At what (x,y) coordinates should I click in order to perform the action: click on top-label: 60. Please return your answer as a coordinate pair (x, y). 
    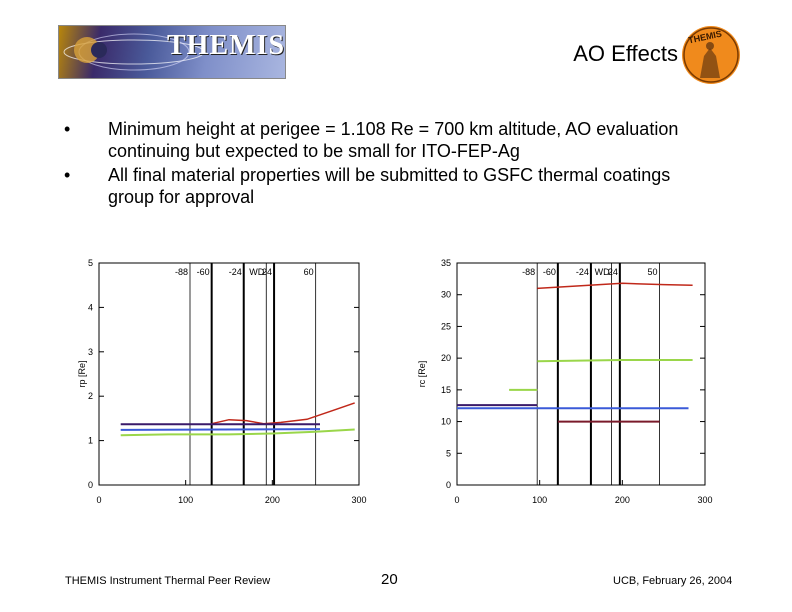
    Looking at the image, I should click on (309, 272).